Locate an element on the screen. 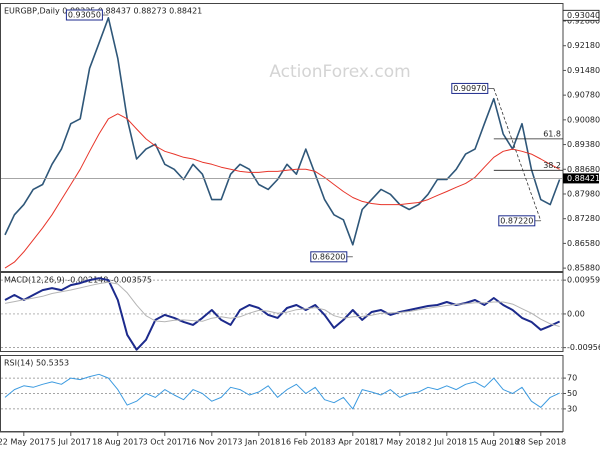 Image resolution: width=600 pixels, height=450 pixels. x-tick-label: 17 May 2018 is located at coordinates (400, 442).